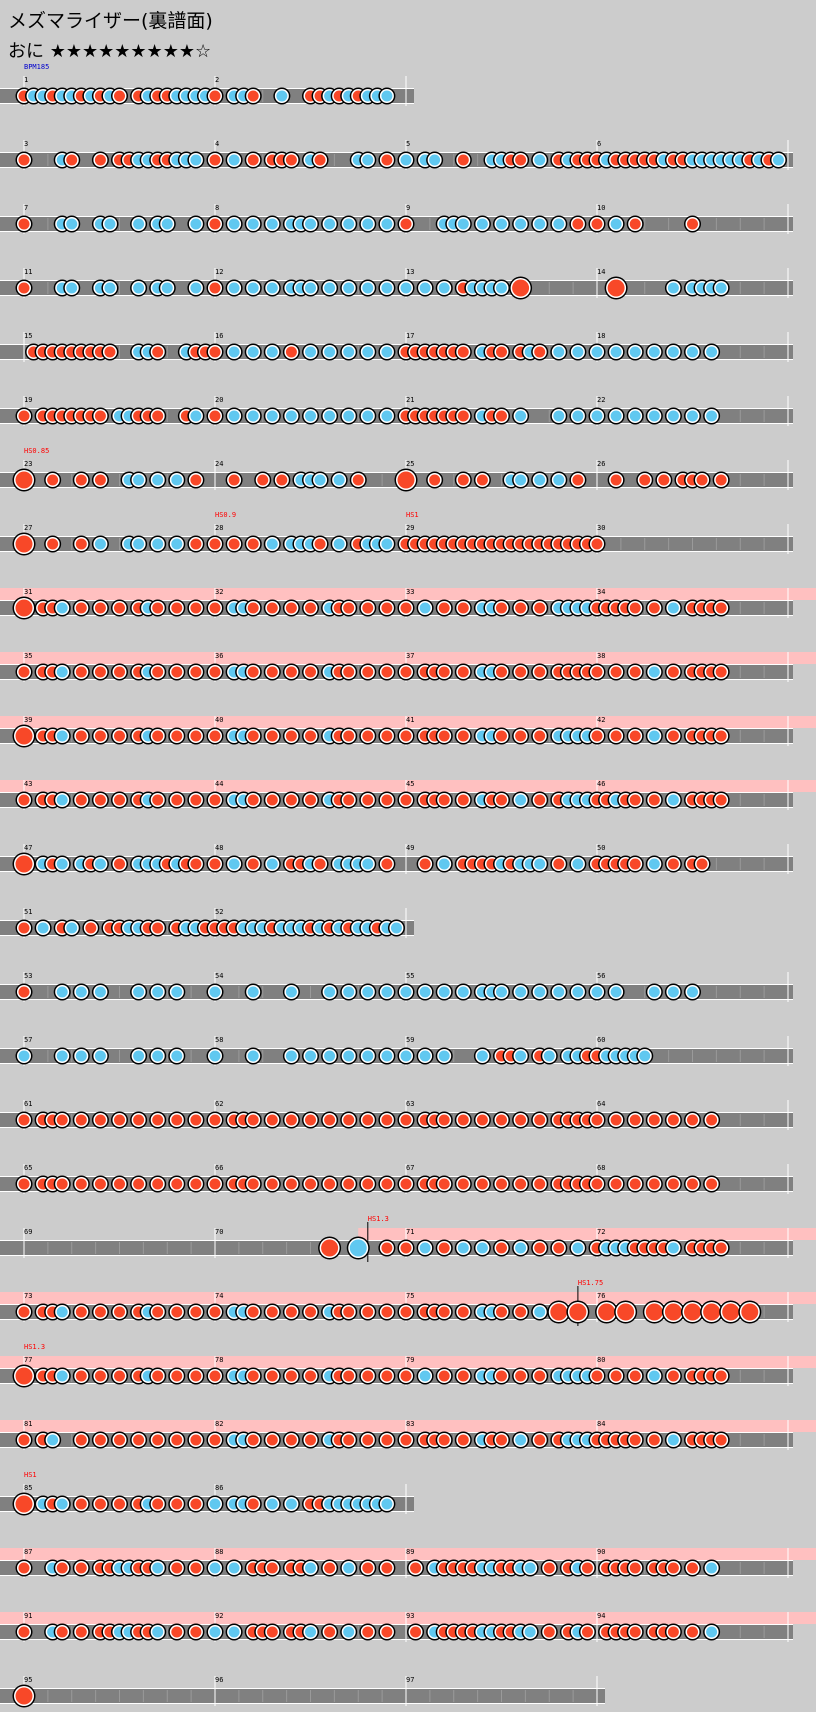 This screenshot has width=816, height=1712. Describe the element at coordinates (28, 1616) in the screenshot. I see `measure-number: 91` at that location.